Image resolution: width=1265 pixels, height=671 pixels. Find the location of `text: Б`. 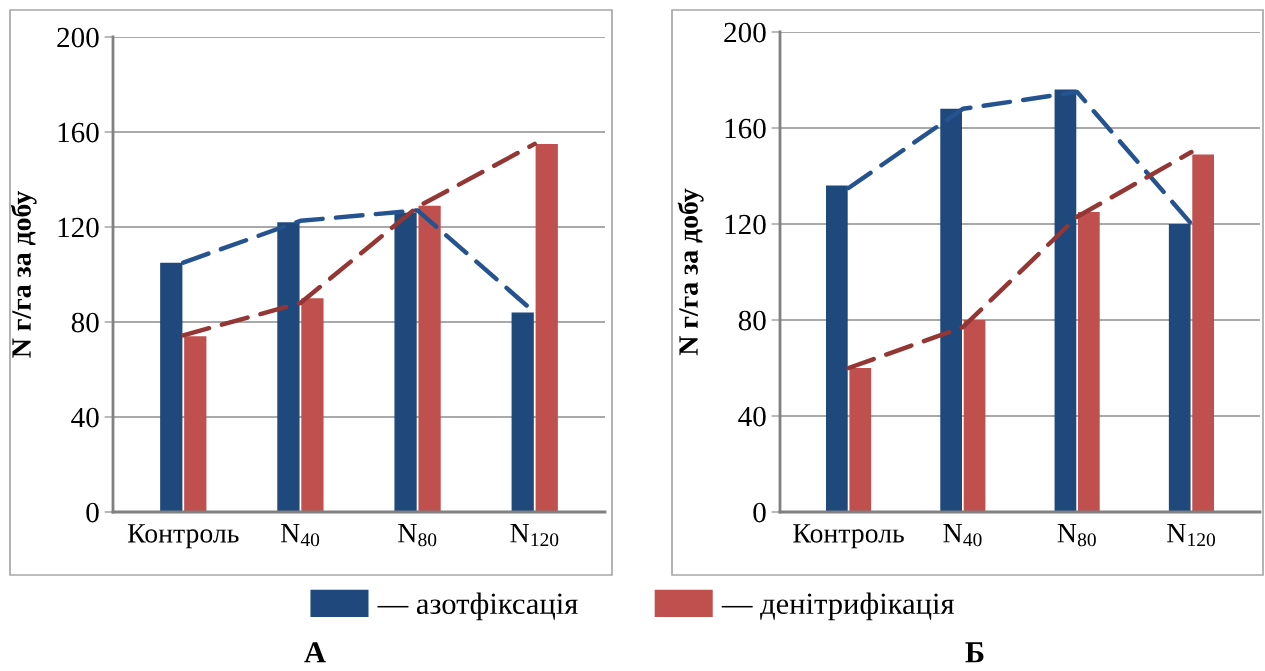

text: Б is located at coordinates (974, 652).